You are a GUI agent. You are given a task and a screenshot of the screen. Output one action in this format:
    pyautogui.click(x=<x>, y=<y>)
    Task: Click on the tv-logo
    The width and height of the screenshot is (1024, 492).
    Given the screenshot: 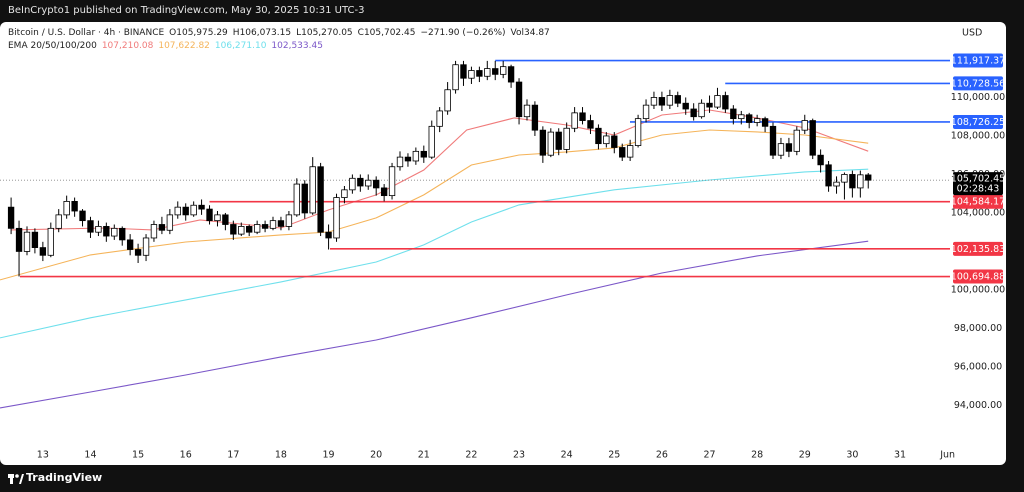 What is the action you would take?
    pyautogui.click(x=16, y=479)
    